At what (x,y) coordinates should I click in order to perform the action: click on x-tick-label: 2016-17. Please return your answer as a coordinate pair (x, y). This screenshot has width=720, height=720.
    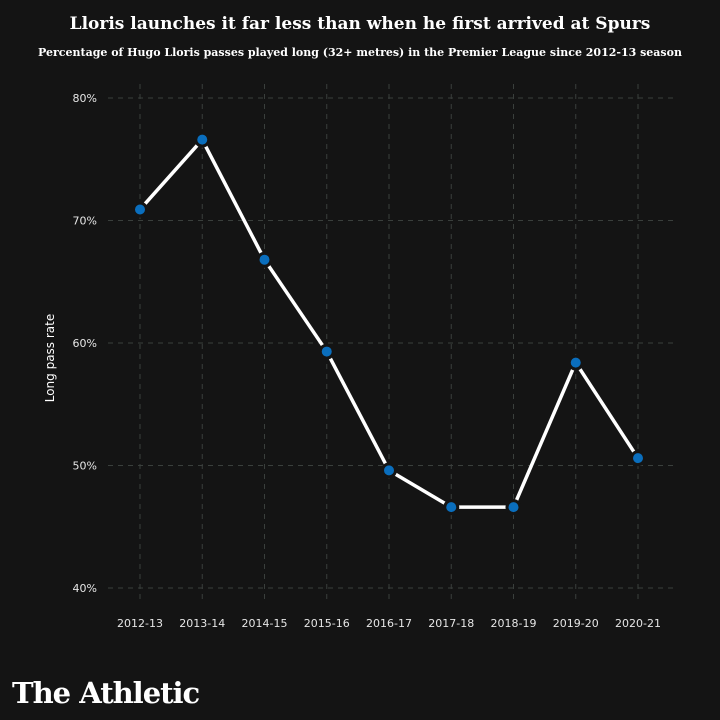
    Looking at the image, I should click on (389, 623).